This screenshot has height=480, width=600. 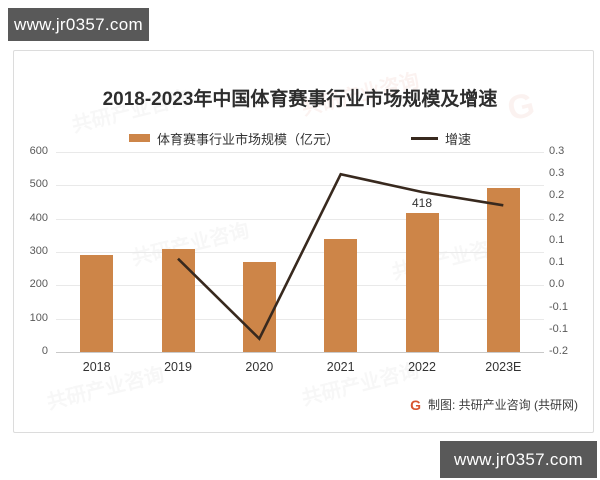 What do you see at coordinates (38, 217) in the screenshot?
I see `left-axis-tick: 400` at bounding box center [38, 217].